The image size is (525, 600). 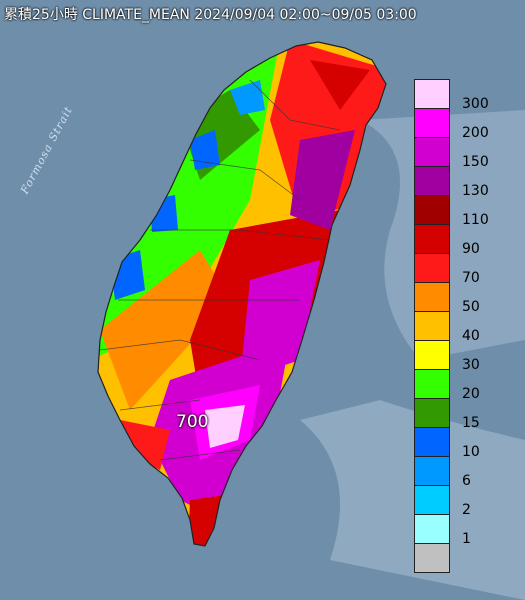 What do you see at coordinates (466, 539) in the screenshot?
I see `legend-label: 1` at bounding box center [466, 539].